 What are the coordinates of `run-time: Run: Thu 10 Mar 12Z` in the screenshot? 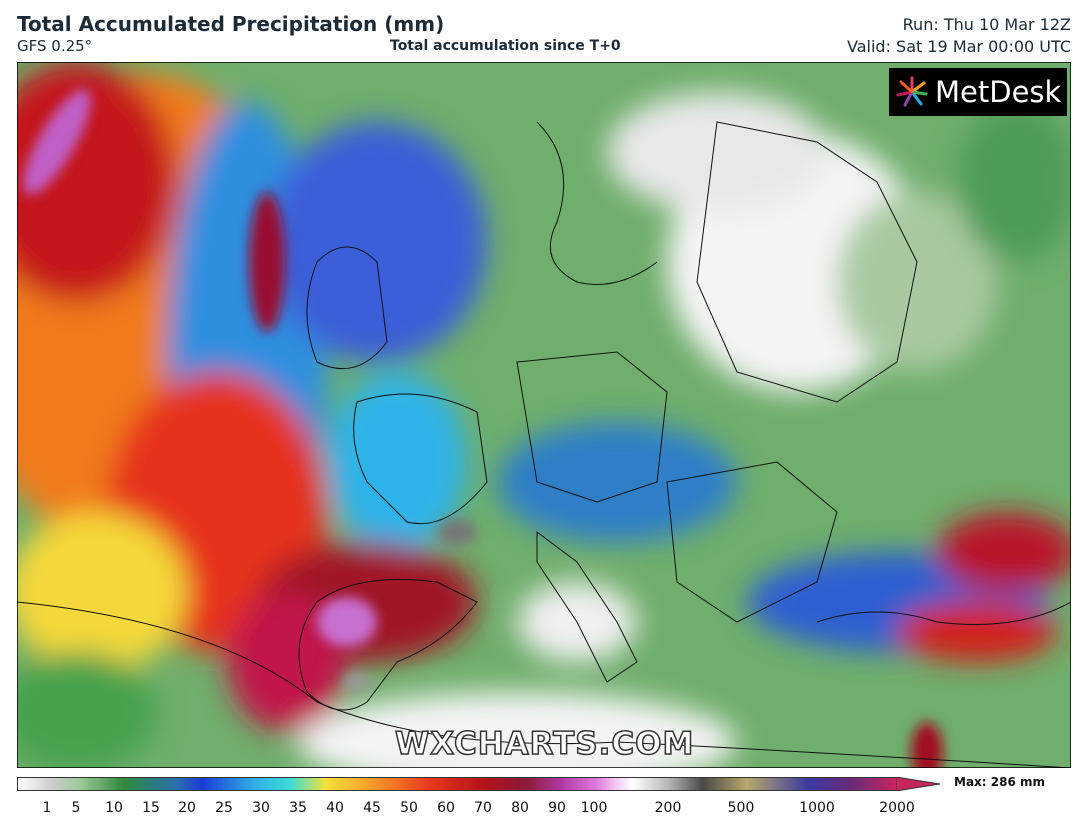 It's located at (986, 24).